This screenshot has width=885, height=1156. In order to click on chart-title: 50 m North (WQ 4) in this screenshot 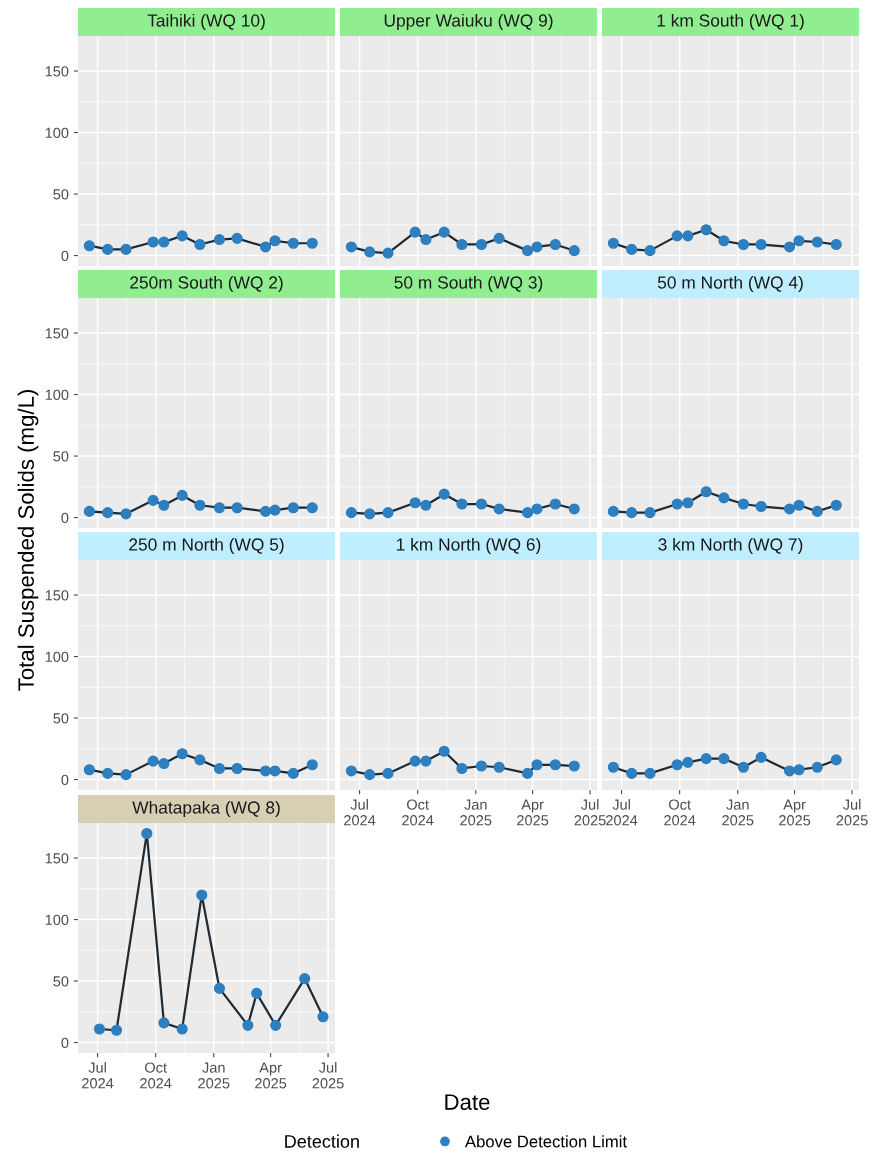, I will do `click(730, 284)`.